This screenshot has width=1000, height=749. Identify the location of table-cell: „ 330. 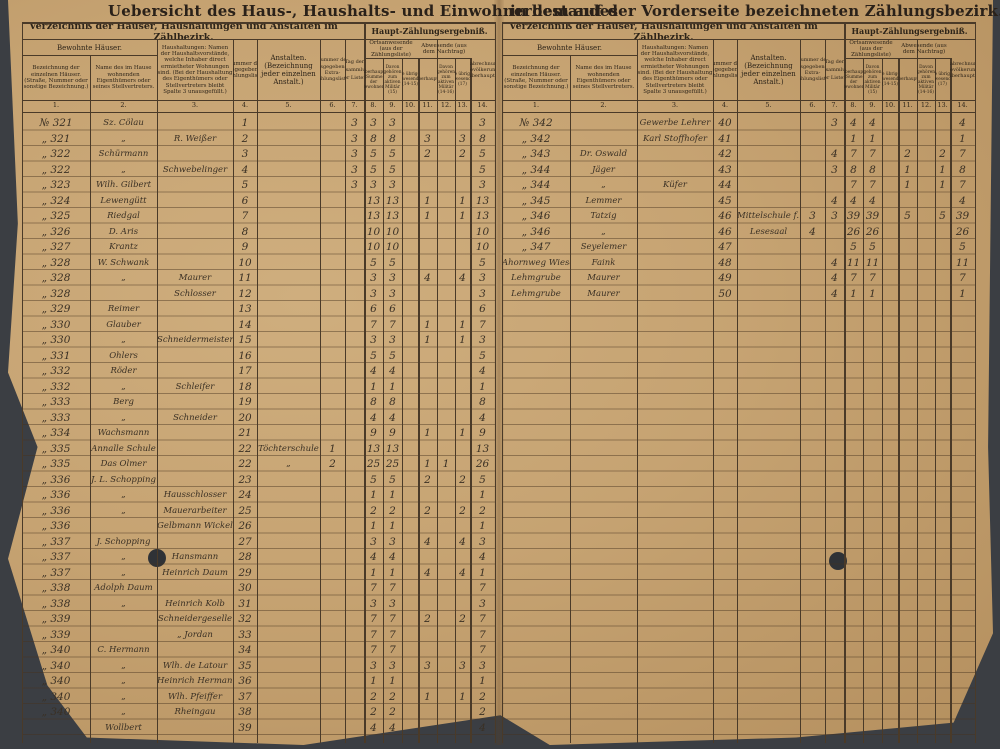
(56, 324).